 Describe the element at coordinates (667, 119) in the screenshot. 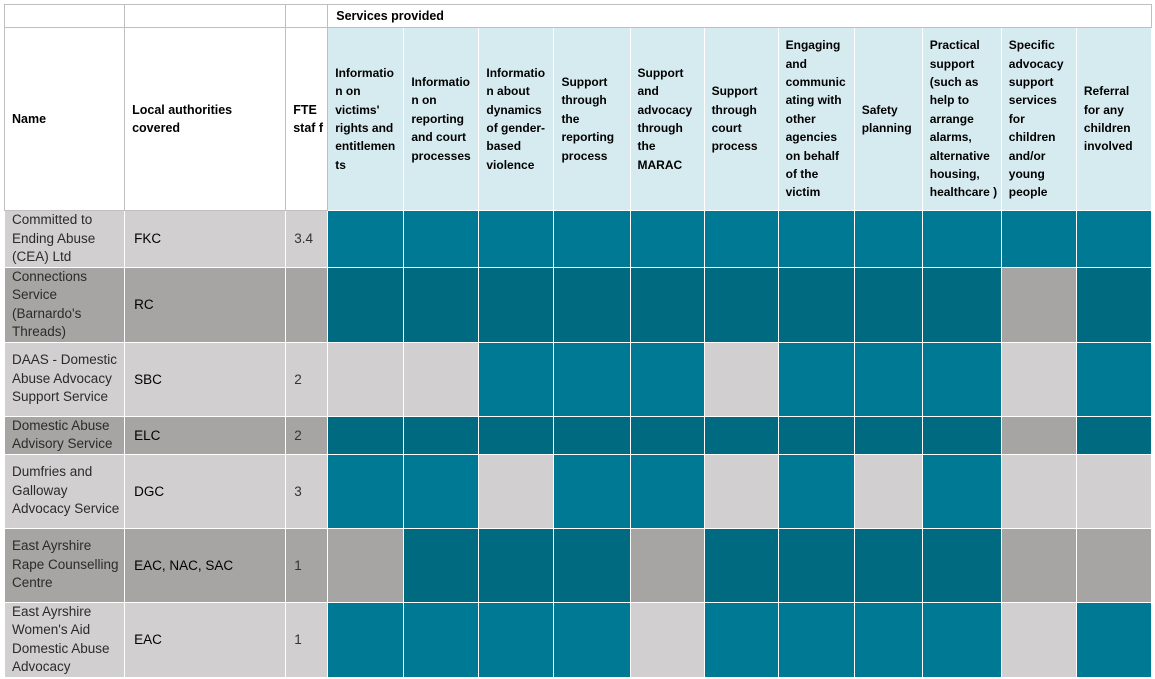

I see `service-header: Support and advocacy through the MARAC` at that location.